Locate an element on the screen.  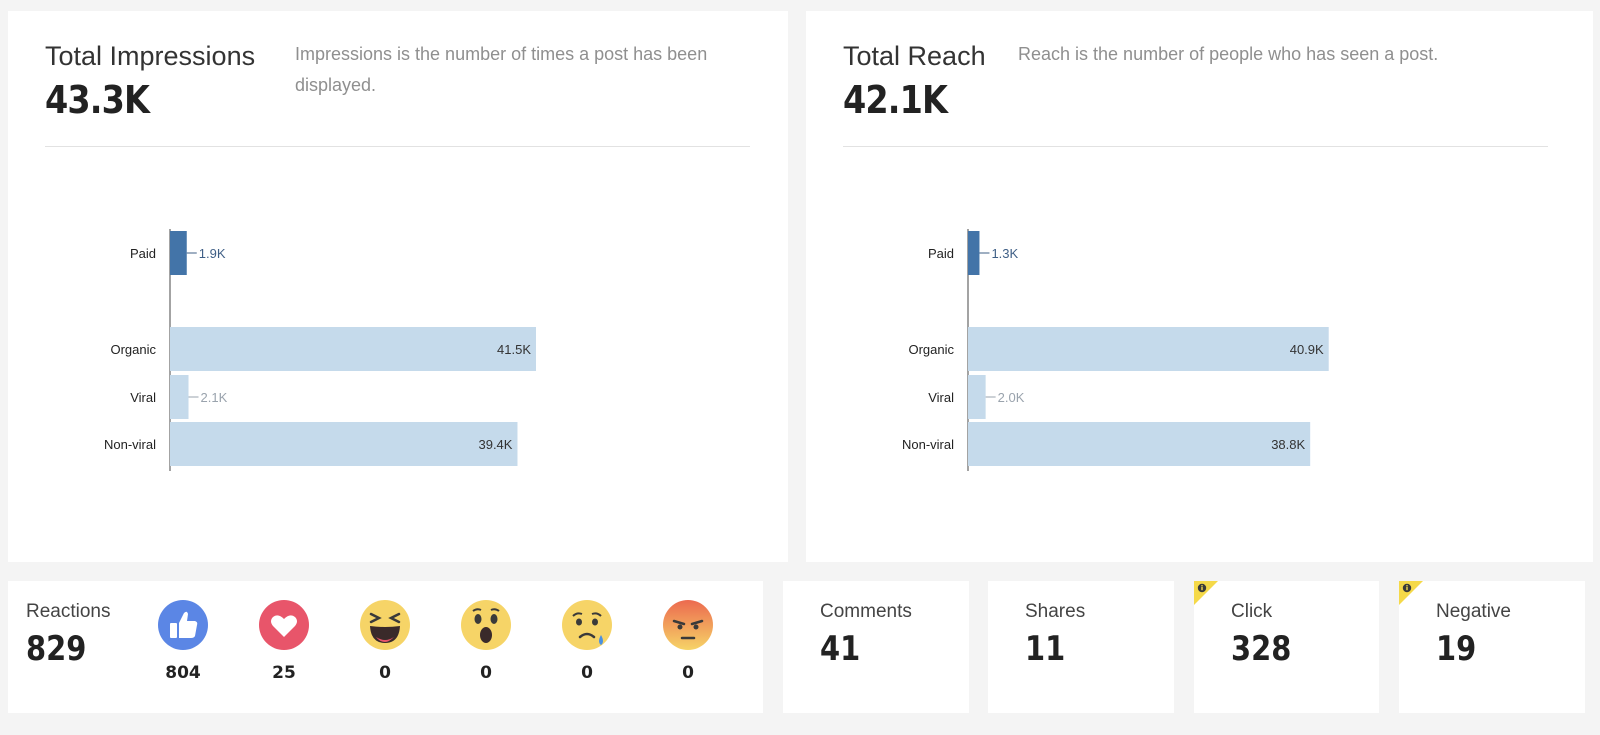
angry-icon is located at coordinates (688, 625).